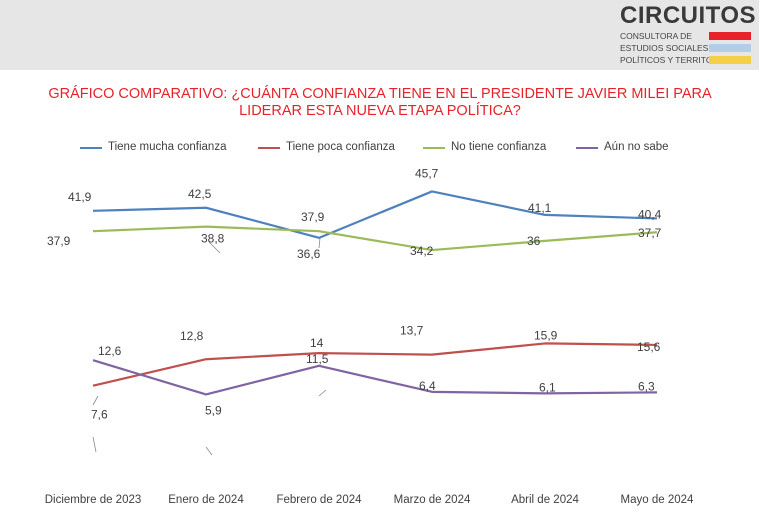 The height and width of the screenshot is (521, 759). Describe the element at coordinates (688, 15) in the screenshot. I see `brand-name: CIRCUITOS` at that location.